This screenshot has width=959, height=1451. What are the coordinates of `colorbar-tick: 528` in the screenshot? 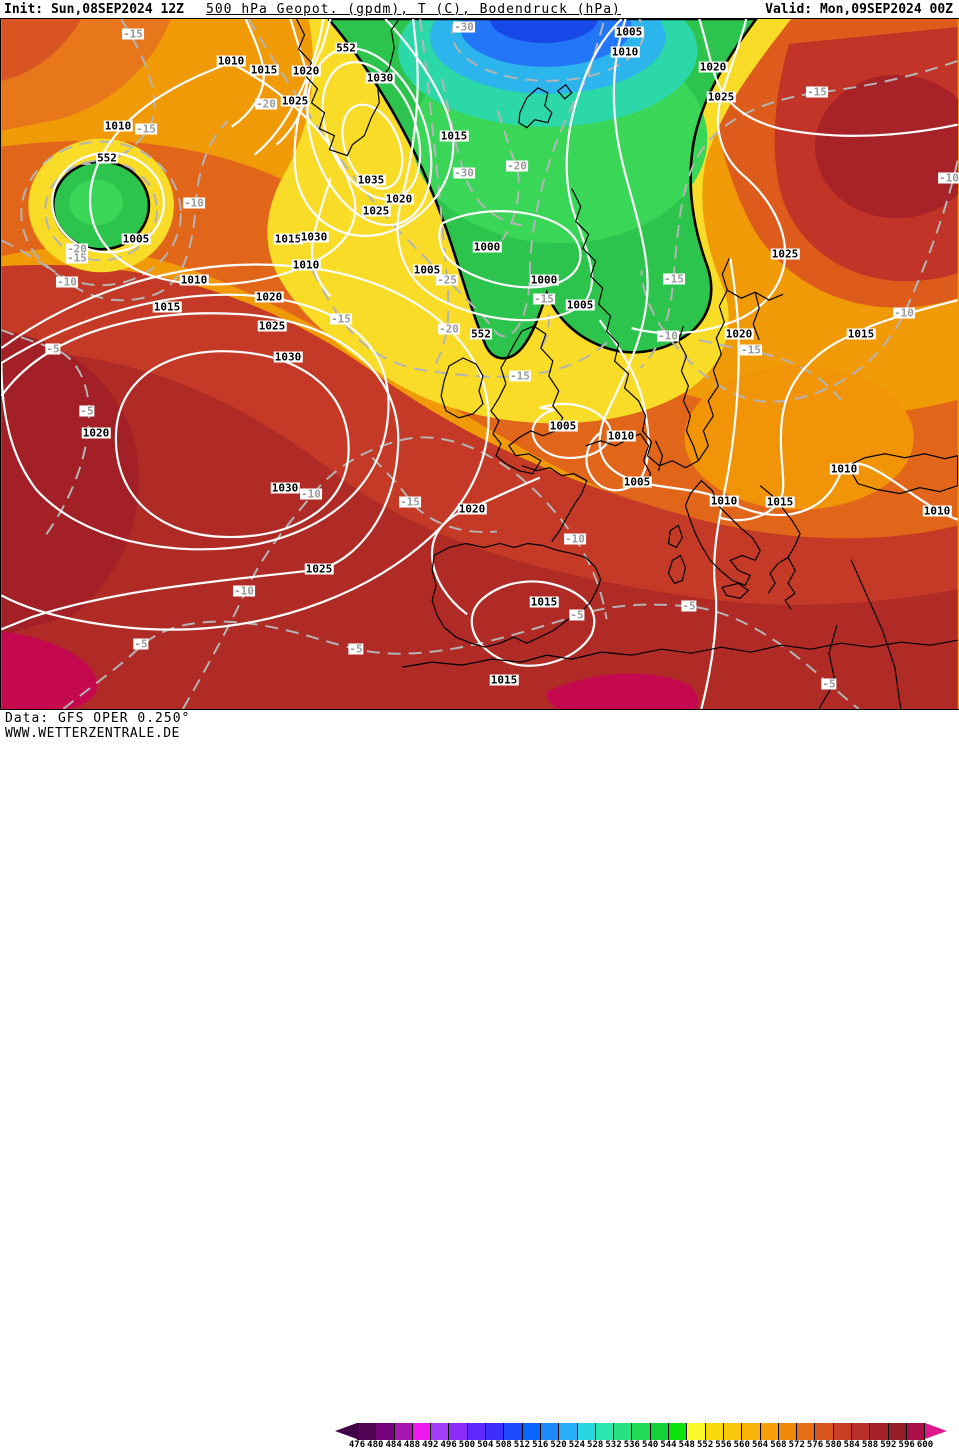 It's located at (595, 1445).